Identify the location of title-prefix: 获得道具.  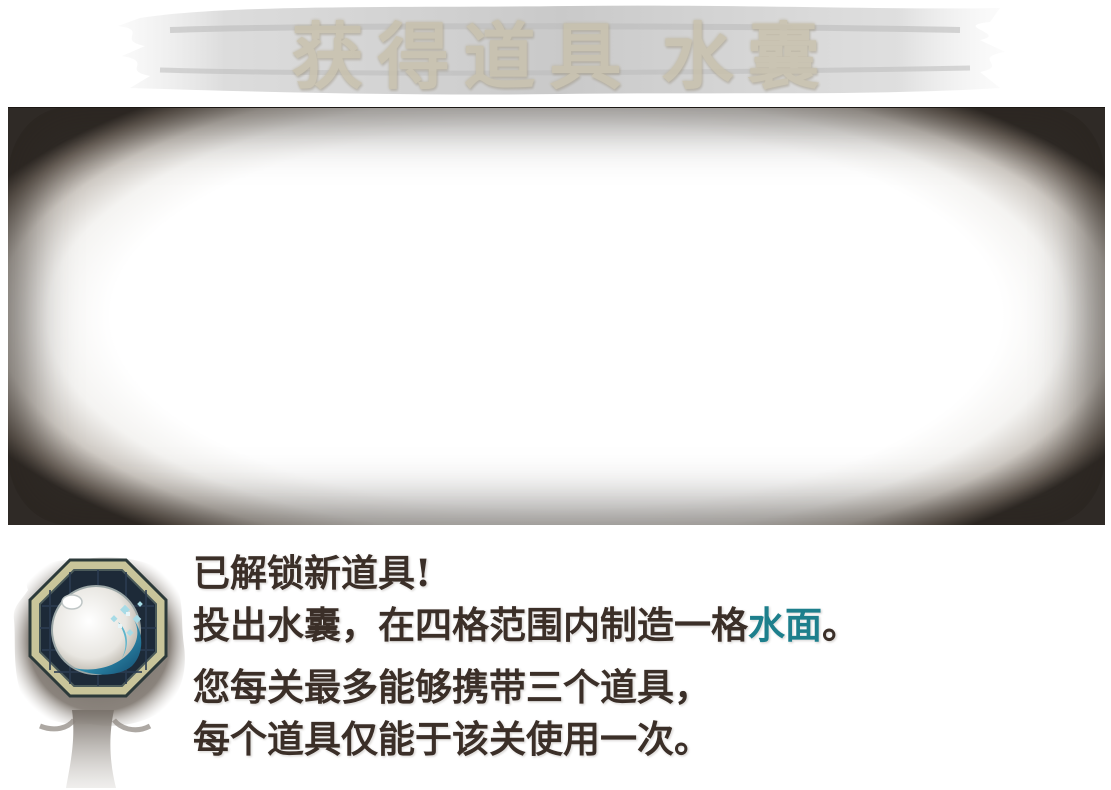
(463, 56).